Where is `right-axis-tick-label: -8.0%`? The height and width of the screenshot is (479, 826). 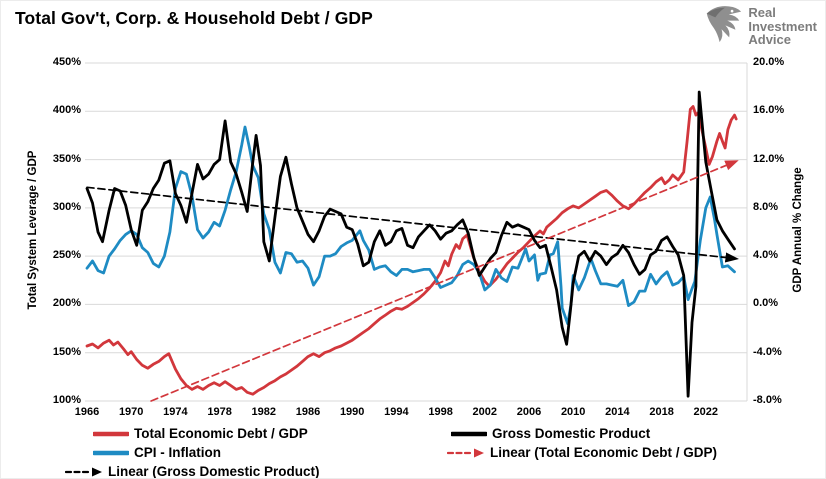
right-axis-tick-label: -8.0% is located at coordinates (767, 400).